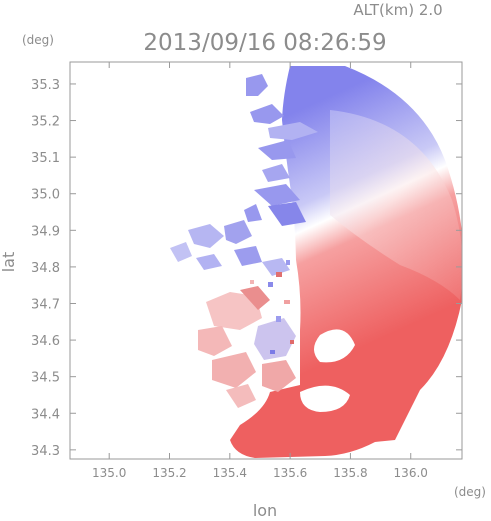 Image resolution: width=491 pixels, height=521 pixels. I want to click on y-tick-label: 34.8, so click(45, 268).